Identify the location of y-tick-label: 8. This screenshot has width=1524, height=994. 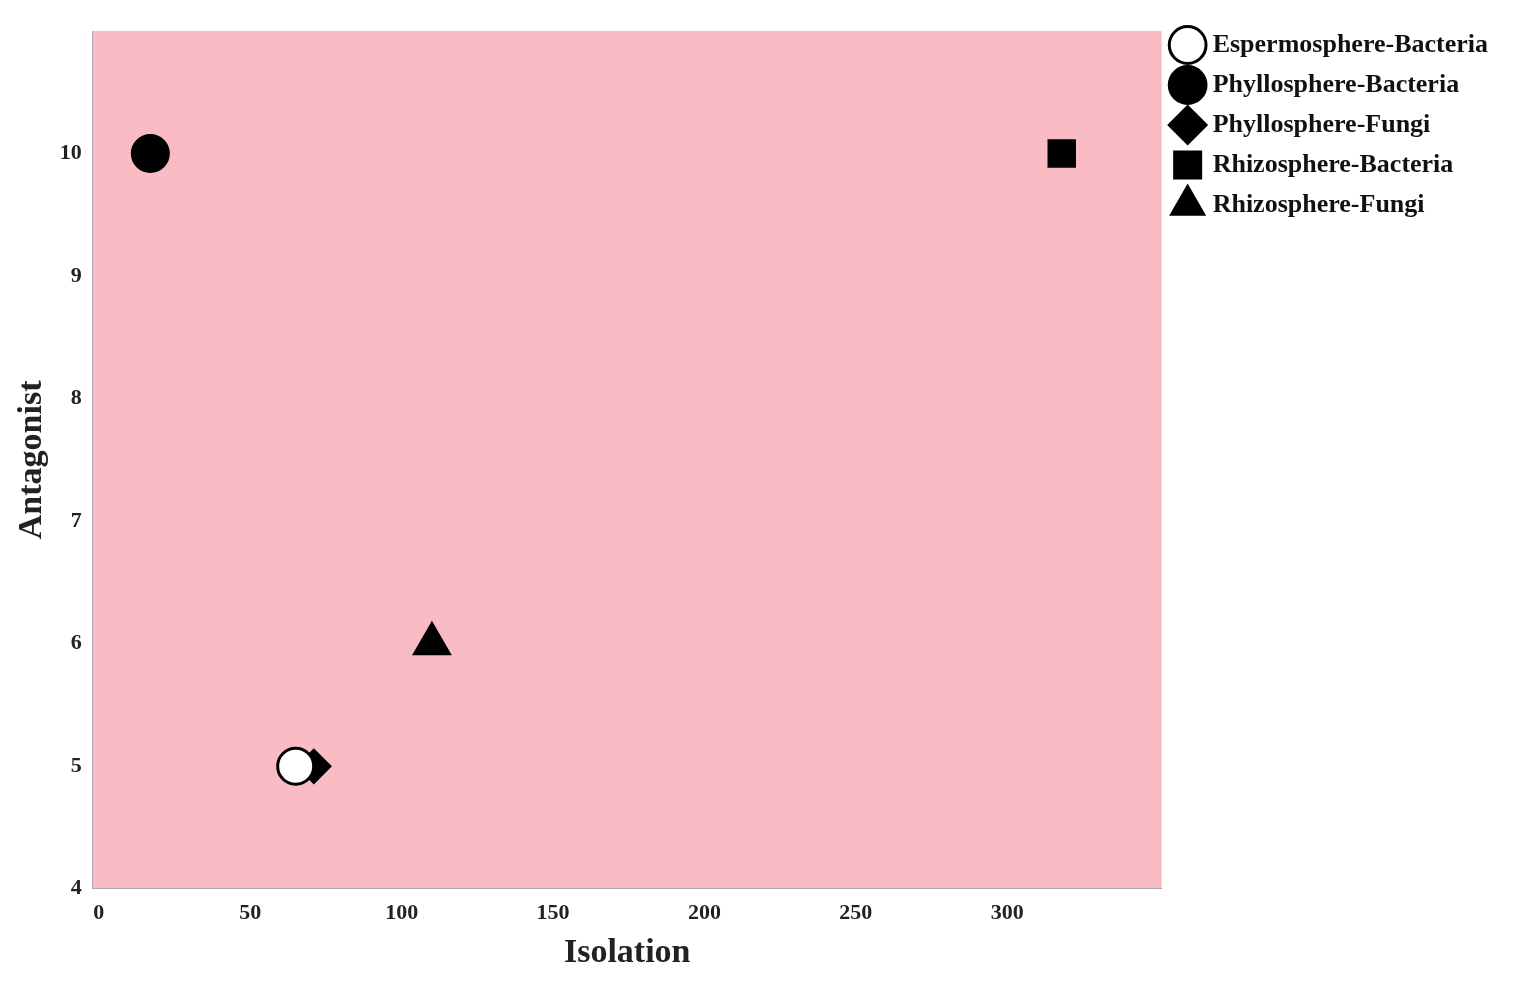
(76, 397).